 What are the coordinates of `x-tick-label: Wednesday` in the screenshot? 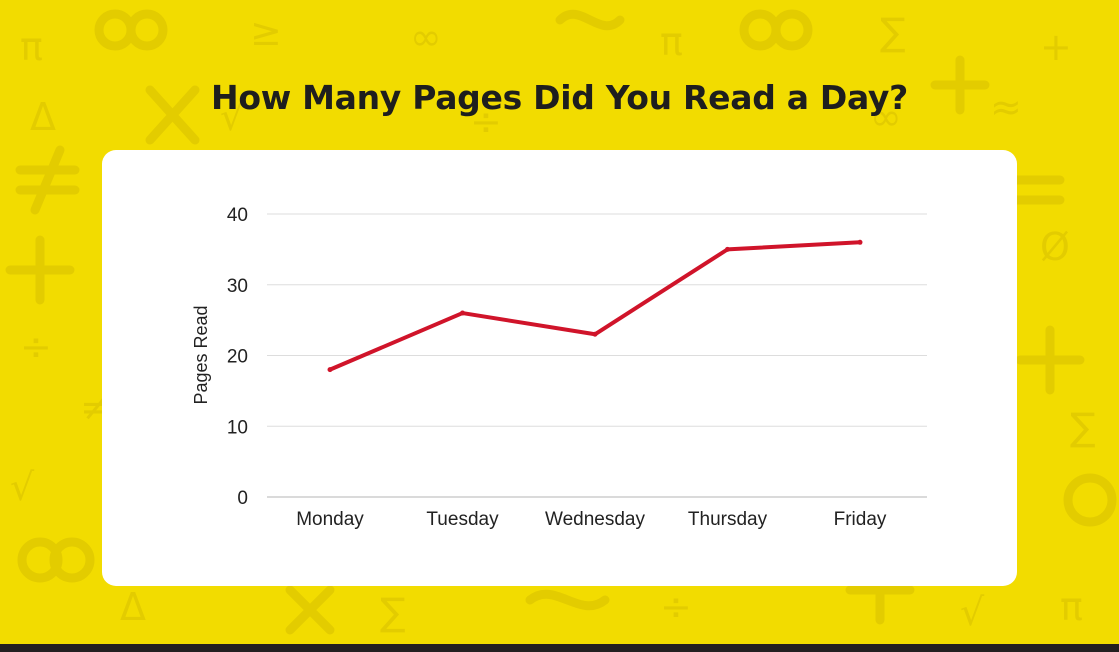 It's located at (595, 519).